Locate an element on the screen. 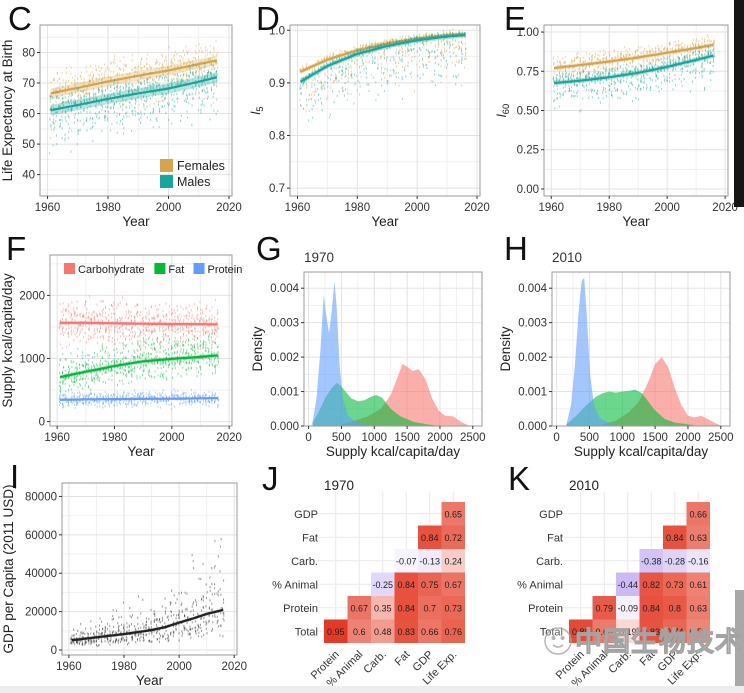 This screenshot has height=693, width=744. svg-text: 70 is located at coordinates (28, 84).